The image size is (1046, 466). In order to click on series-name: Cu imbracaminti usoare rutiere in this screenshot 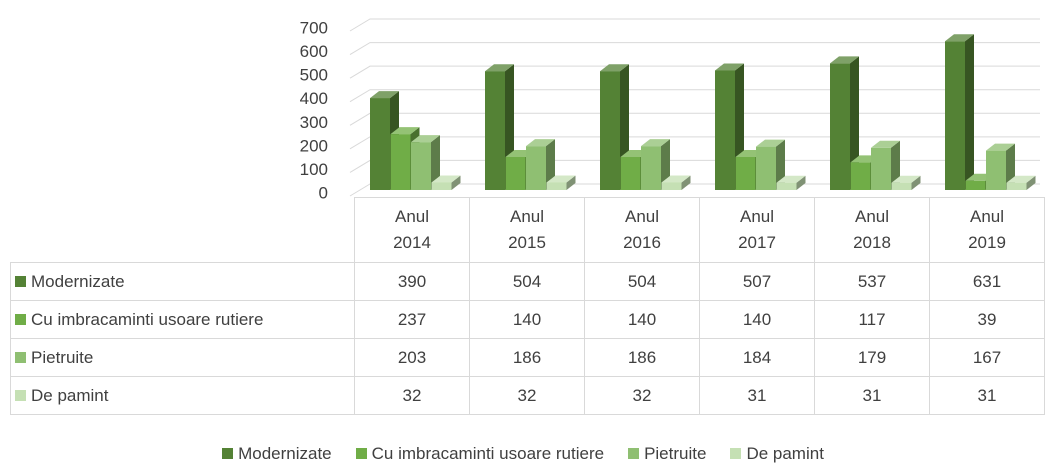, I will do `click(147, 319)`.